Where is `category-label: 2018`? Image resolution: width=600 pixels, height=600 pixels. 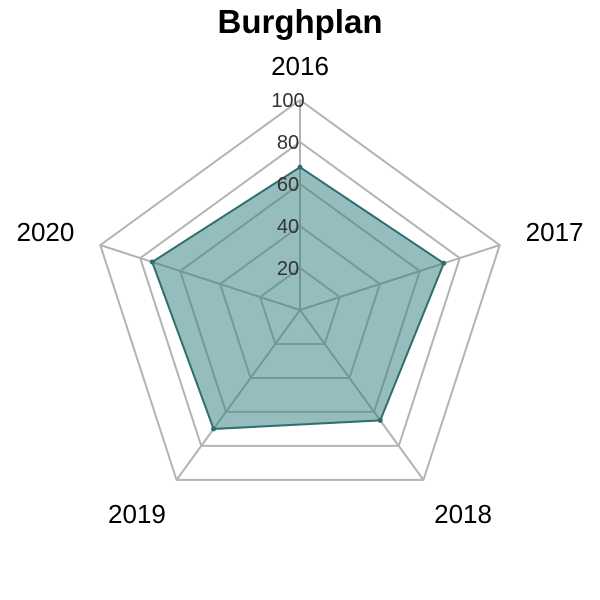
category-label: 2018 is located at coordinates (463, 514).